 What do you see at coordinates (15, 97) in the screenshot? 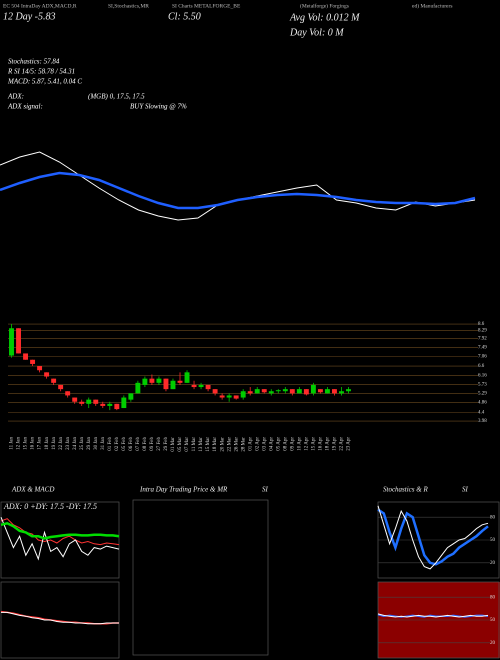
I see `indicator-text: ADX:` at bounding box center [15, 97].